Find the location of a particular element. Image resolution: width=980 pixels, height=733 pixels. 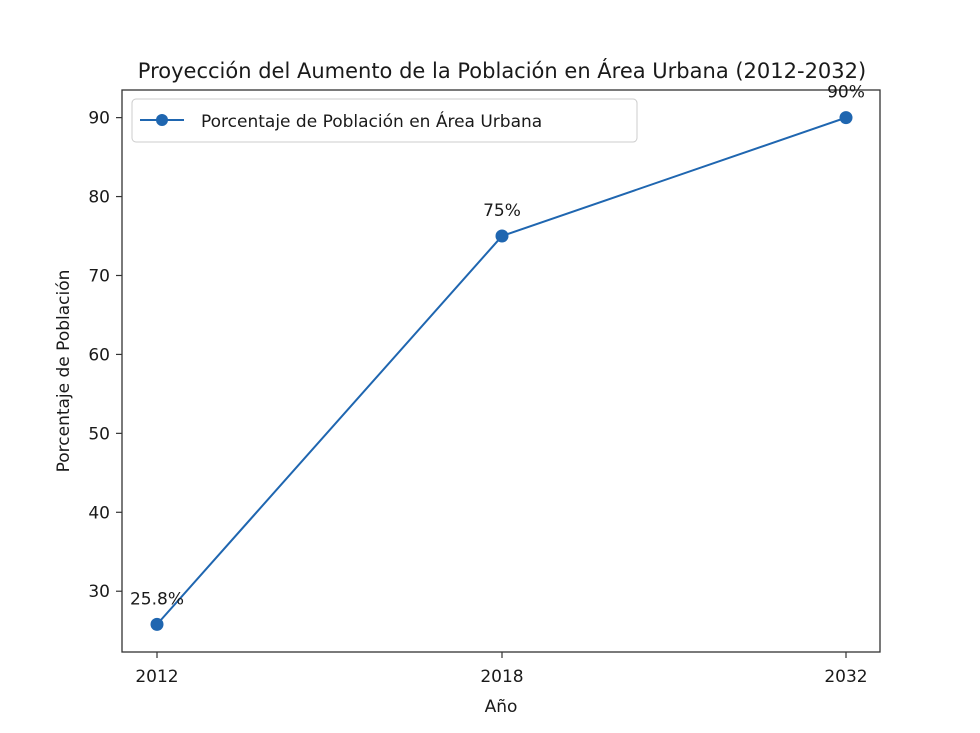

y-axis: 30 40 50 60 70 80 90 is located at coordinates (105, 355).